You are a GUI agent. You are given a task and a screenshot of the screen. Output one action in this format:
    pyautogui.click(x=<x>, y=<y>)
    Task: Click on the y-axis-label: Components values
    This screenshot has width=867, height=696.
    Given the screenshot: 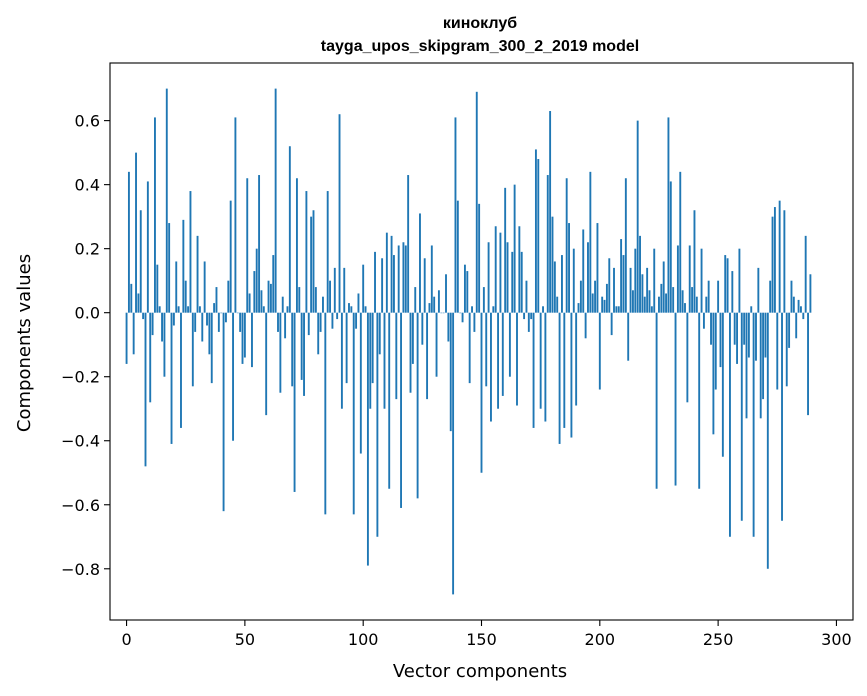 What is the action you would take?
    pyautogui.click(x=24, y=343)
    